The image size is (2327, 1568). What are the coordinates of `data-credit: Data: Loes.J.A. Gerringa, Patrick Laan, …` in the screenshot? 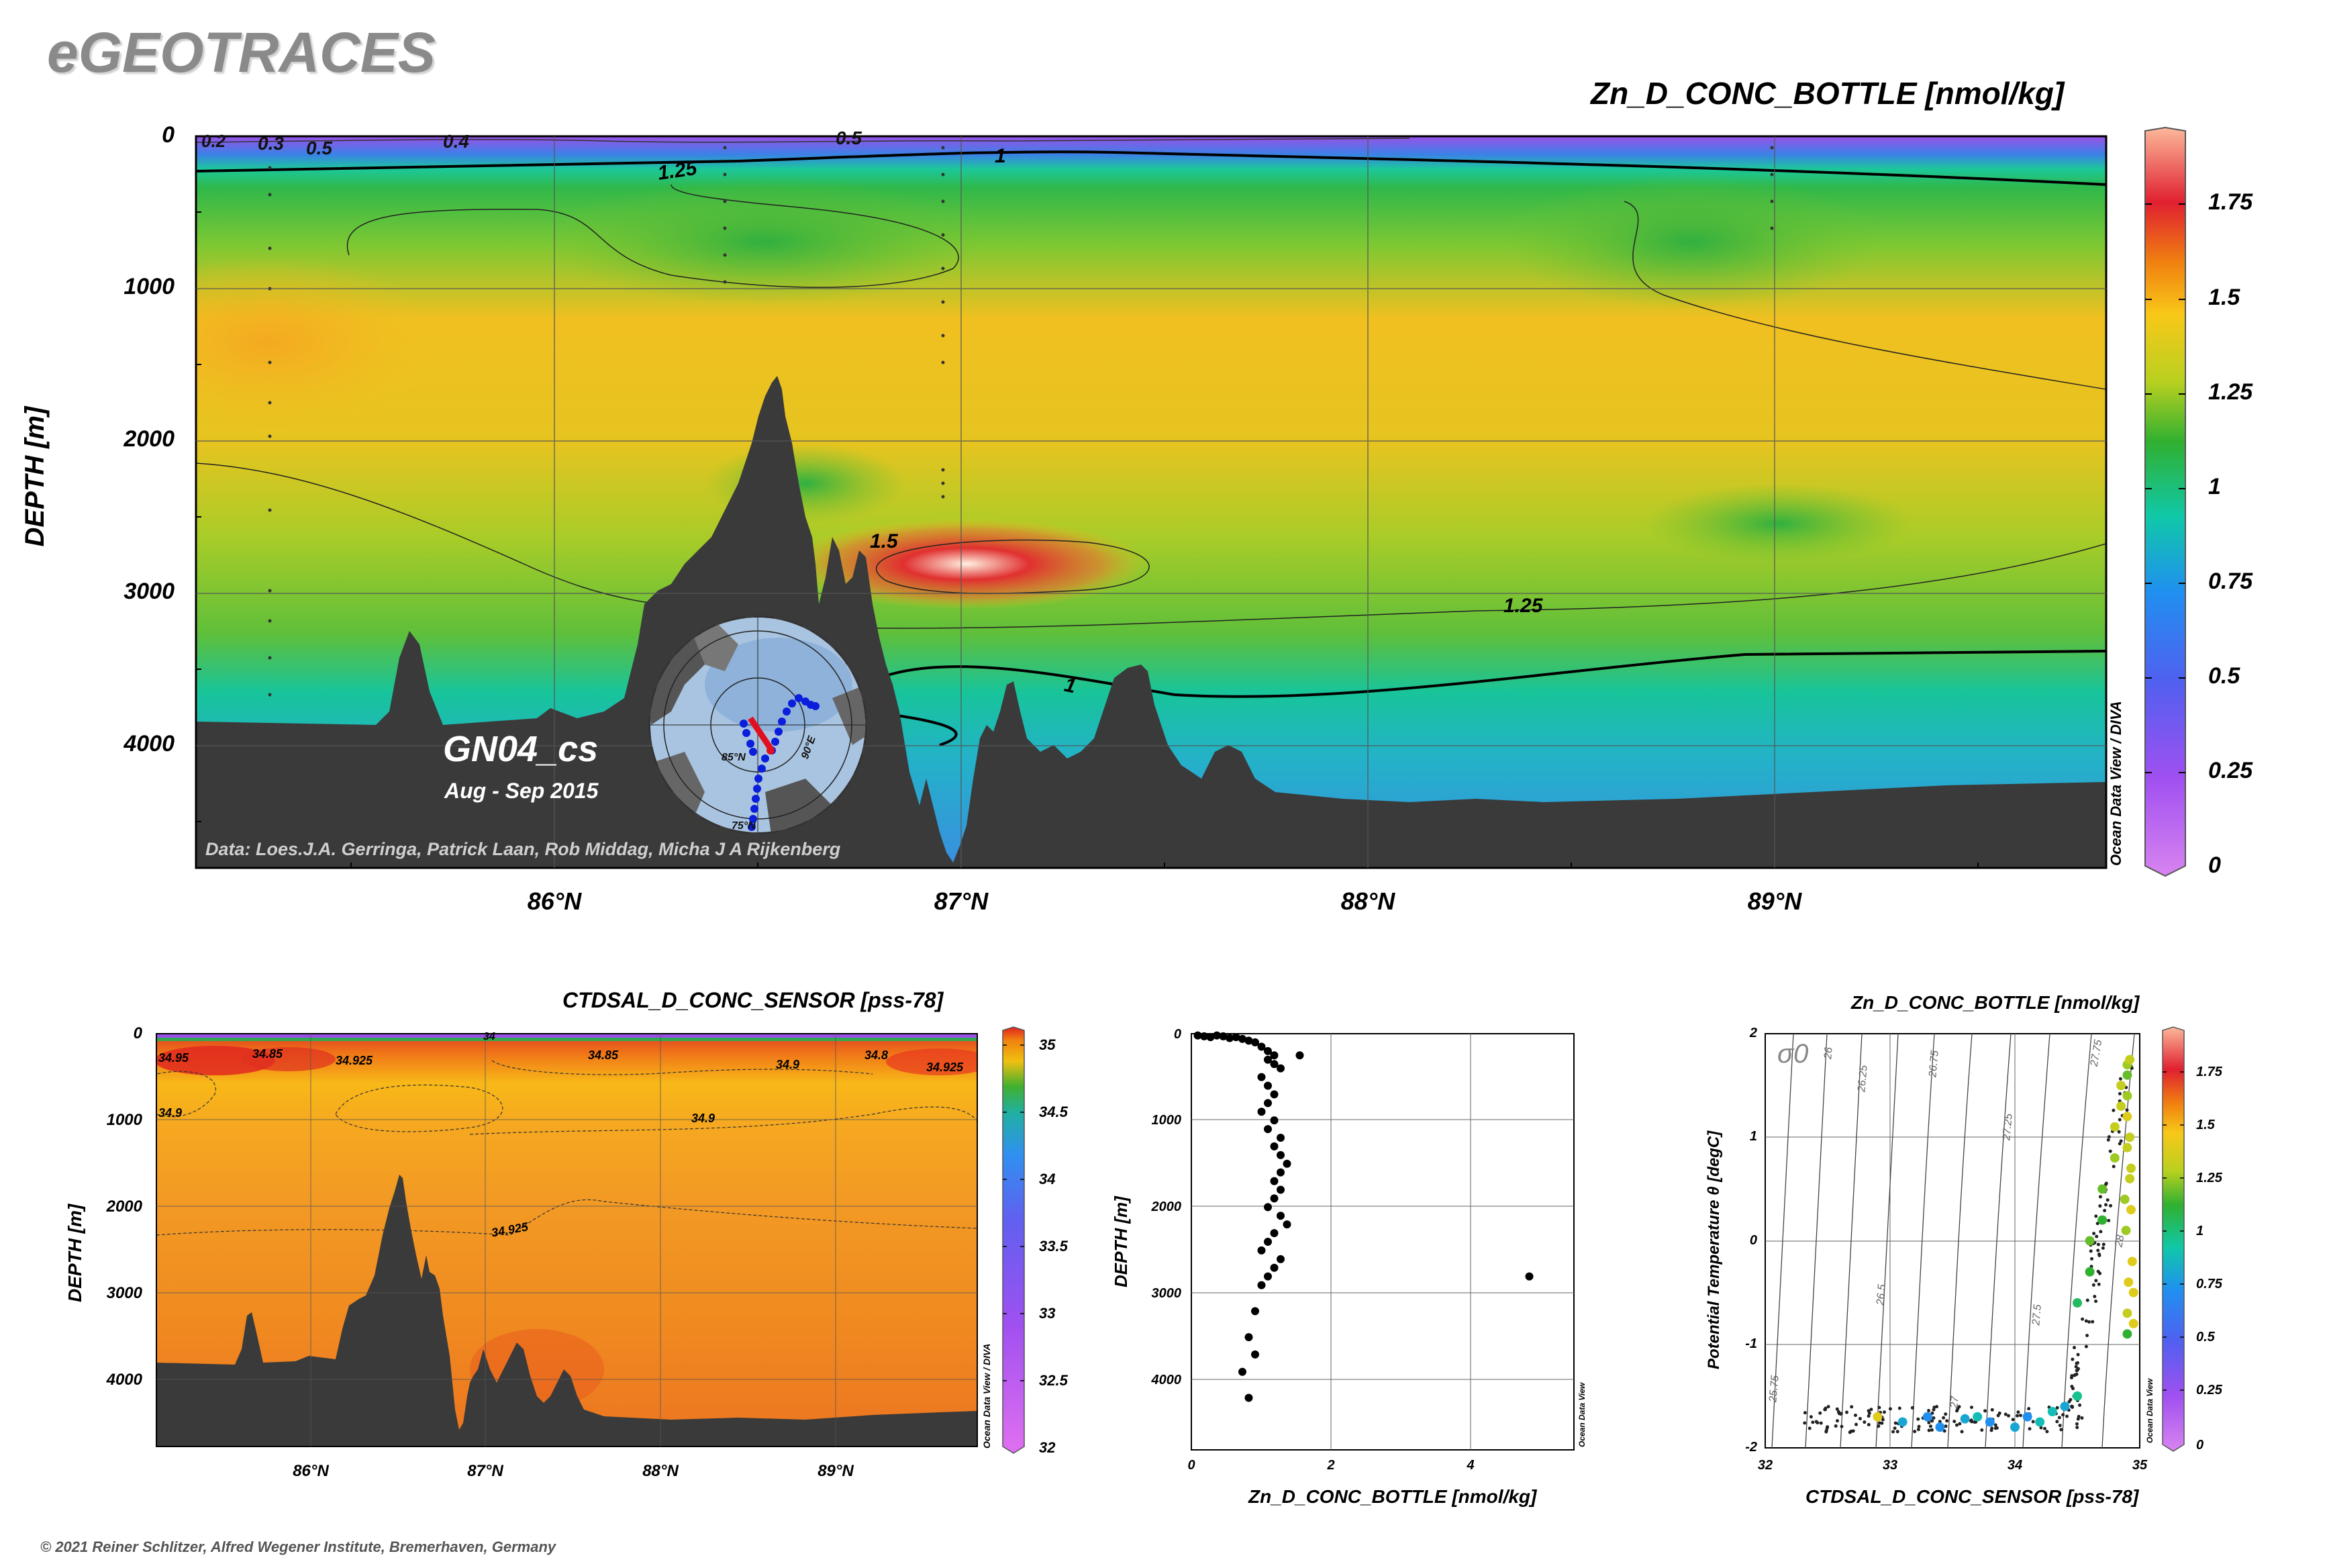 It's located at (523, 849).